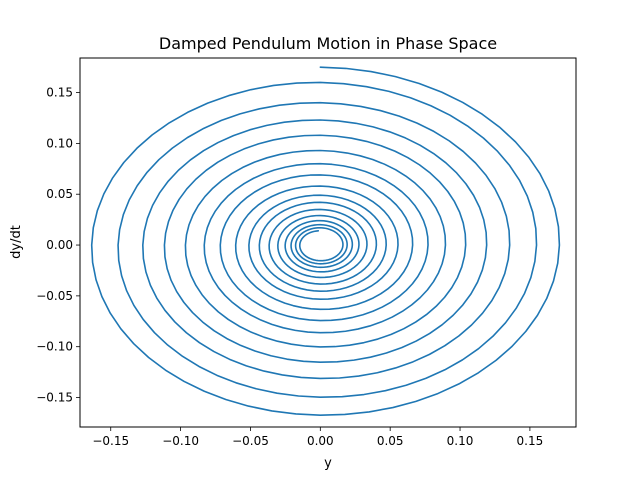  Describe the element at coordinates (54, 398) in the screenshot. I see `y-tick-label: −0.15` at that location.